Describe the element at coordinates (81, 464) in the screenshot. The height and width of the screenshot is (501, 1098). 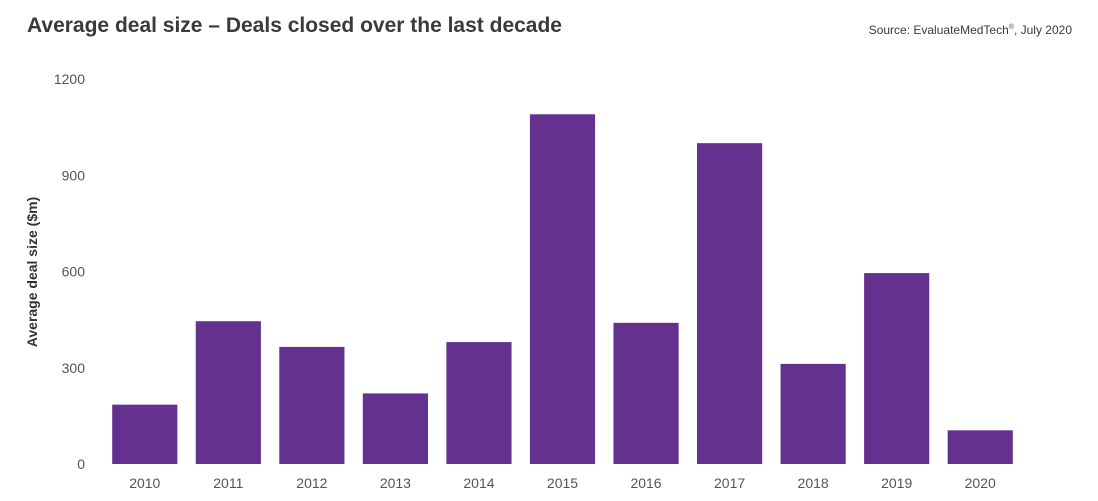
I see `y-tick-label: 0` at that location.